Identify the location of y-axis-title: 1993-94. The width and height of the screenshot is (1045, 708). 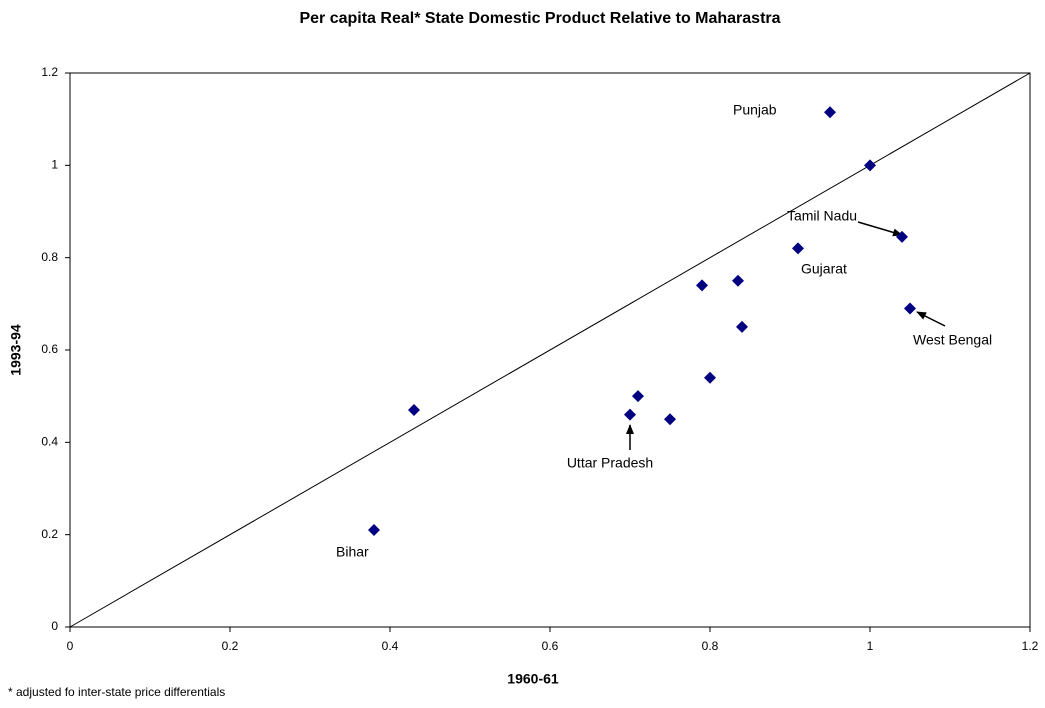
(16, 350).